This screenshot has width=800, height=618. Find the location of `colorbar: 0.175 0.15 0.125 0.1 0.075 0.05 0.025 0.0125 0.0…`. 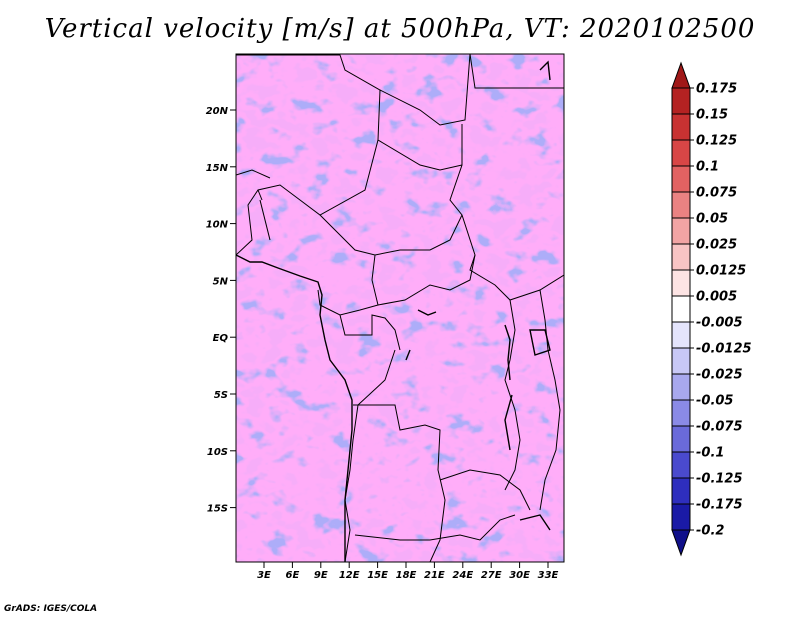

colorbar: 0.175 0.15 0.125 0.1 0.075 0.05 0.025 0.0125 0.0… is located at coordinates (711, 309).